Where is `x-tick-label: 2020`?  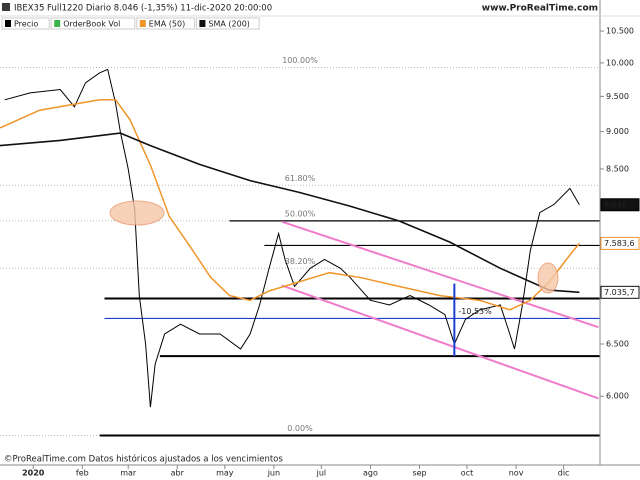 x-tick-label: 2020 is located at coordinates (33, 473).